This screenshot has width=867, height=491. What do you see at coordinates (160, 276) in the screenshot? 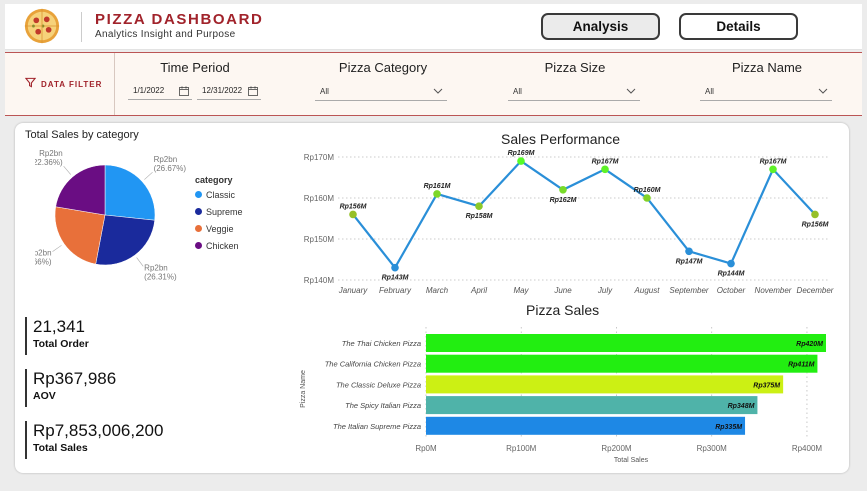
I see `pie-percent-label: (26.31%)` at bounding box center [160, 276].